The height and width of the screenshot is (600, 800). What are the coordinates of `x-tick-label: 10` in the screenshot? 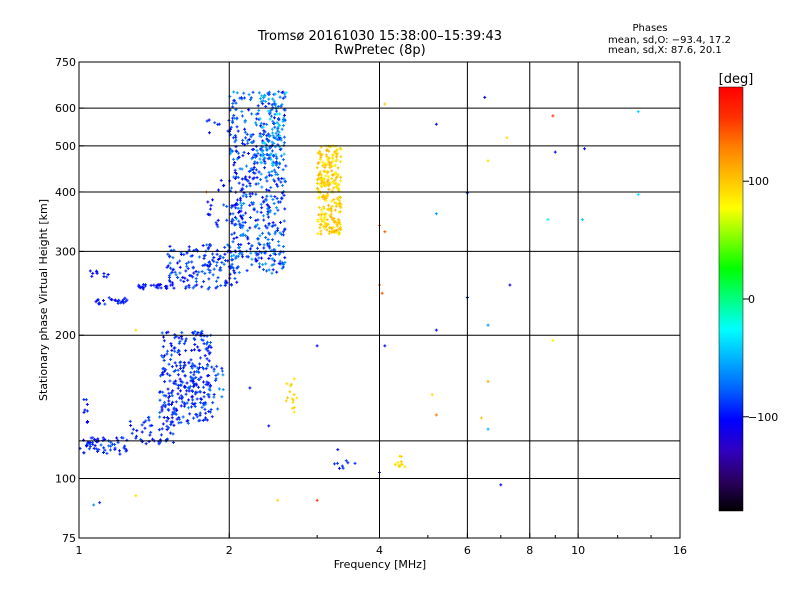 It's located at (578, 550).